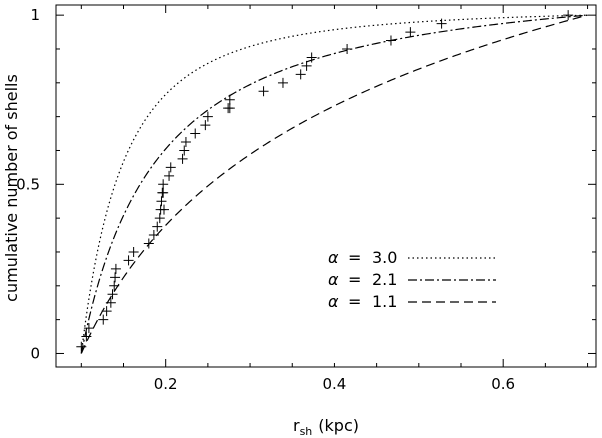 The image size is (602, 438). I want to click on legend-entry: α = 2.1, so click(412, 279).